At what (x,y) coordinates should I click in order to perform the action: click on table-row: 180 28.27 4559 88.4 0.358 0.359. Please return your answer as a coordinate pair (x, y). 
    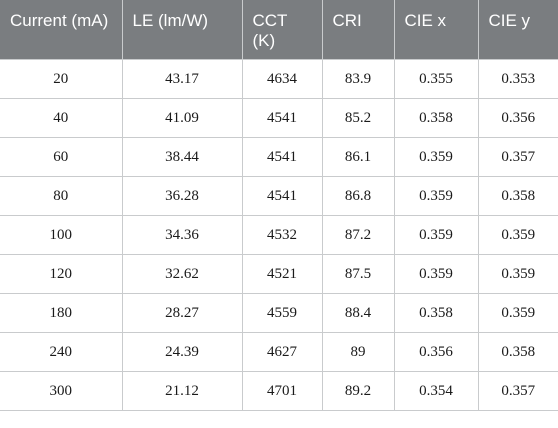
    Looking at the image, I should click on (279, 313).